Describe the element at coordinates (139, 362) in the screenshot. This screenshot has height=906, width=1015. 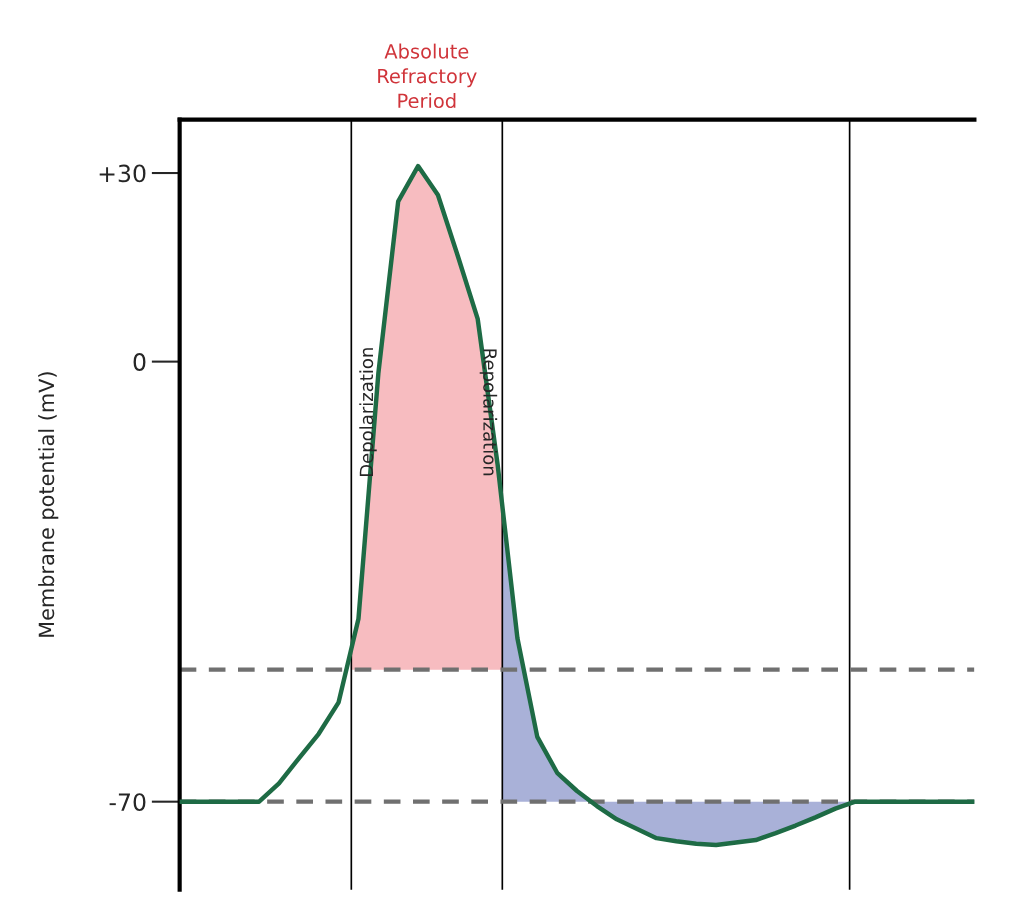
I see `y-tick-label: 0` at that location.